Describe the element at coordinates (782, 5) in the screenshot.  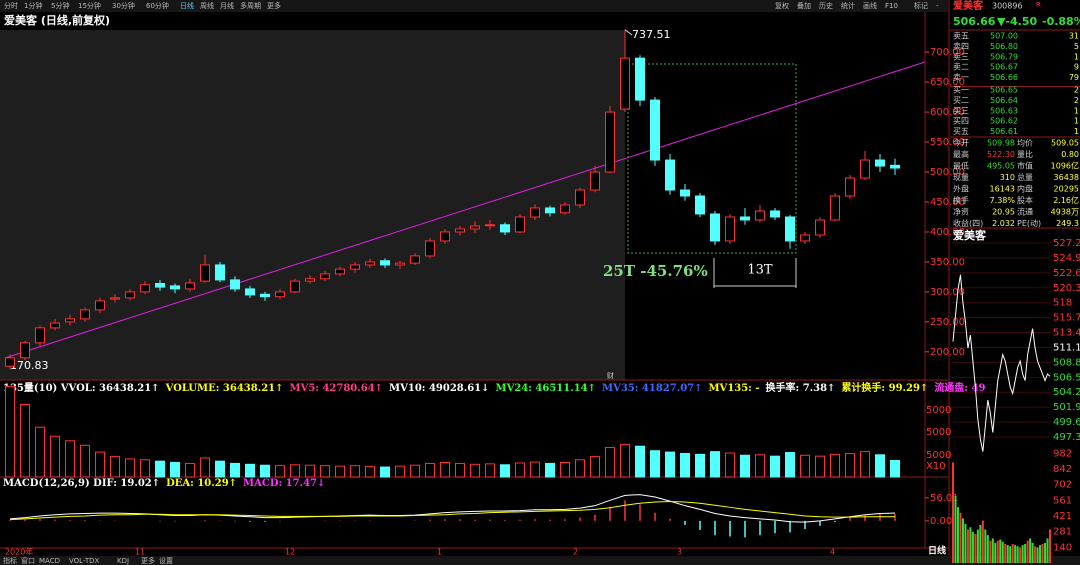
I see `tool-button: 复权` at that location.